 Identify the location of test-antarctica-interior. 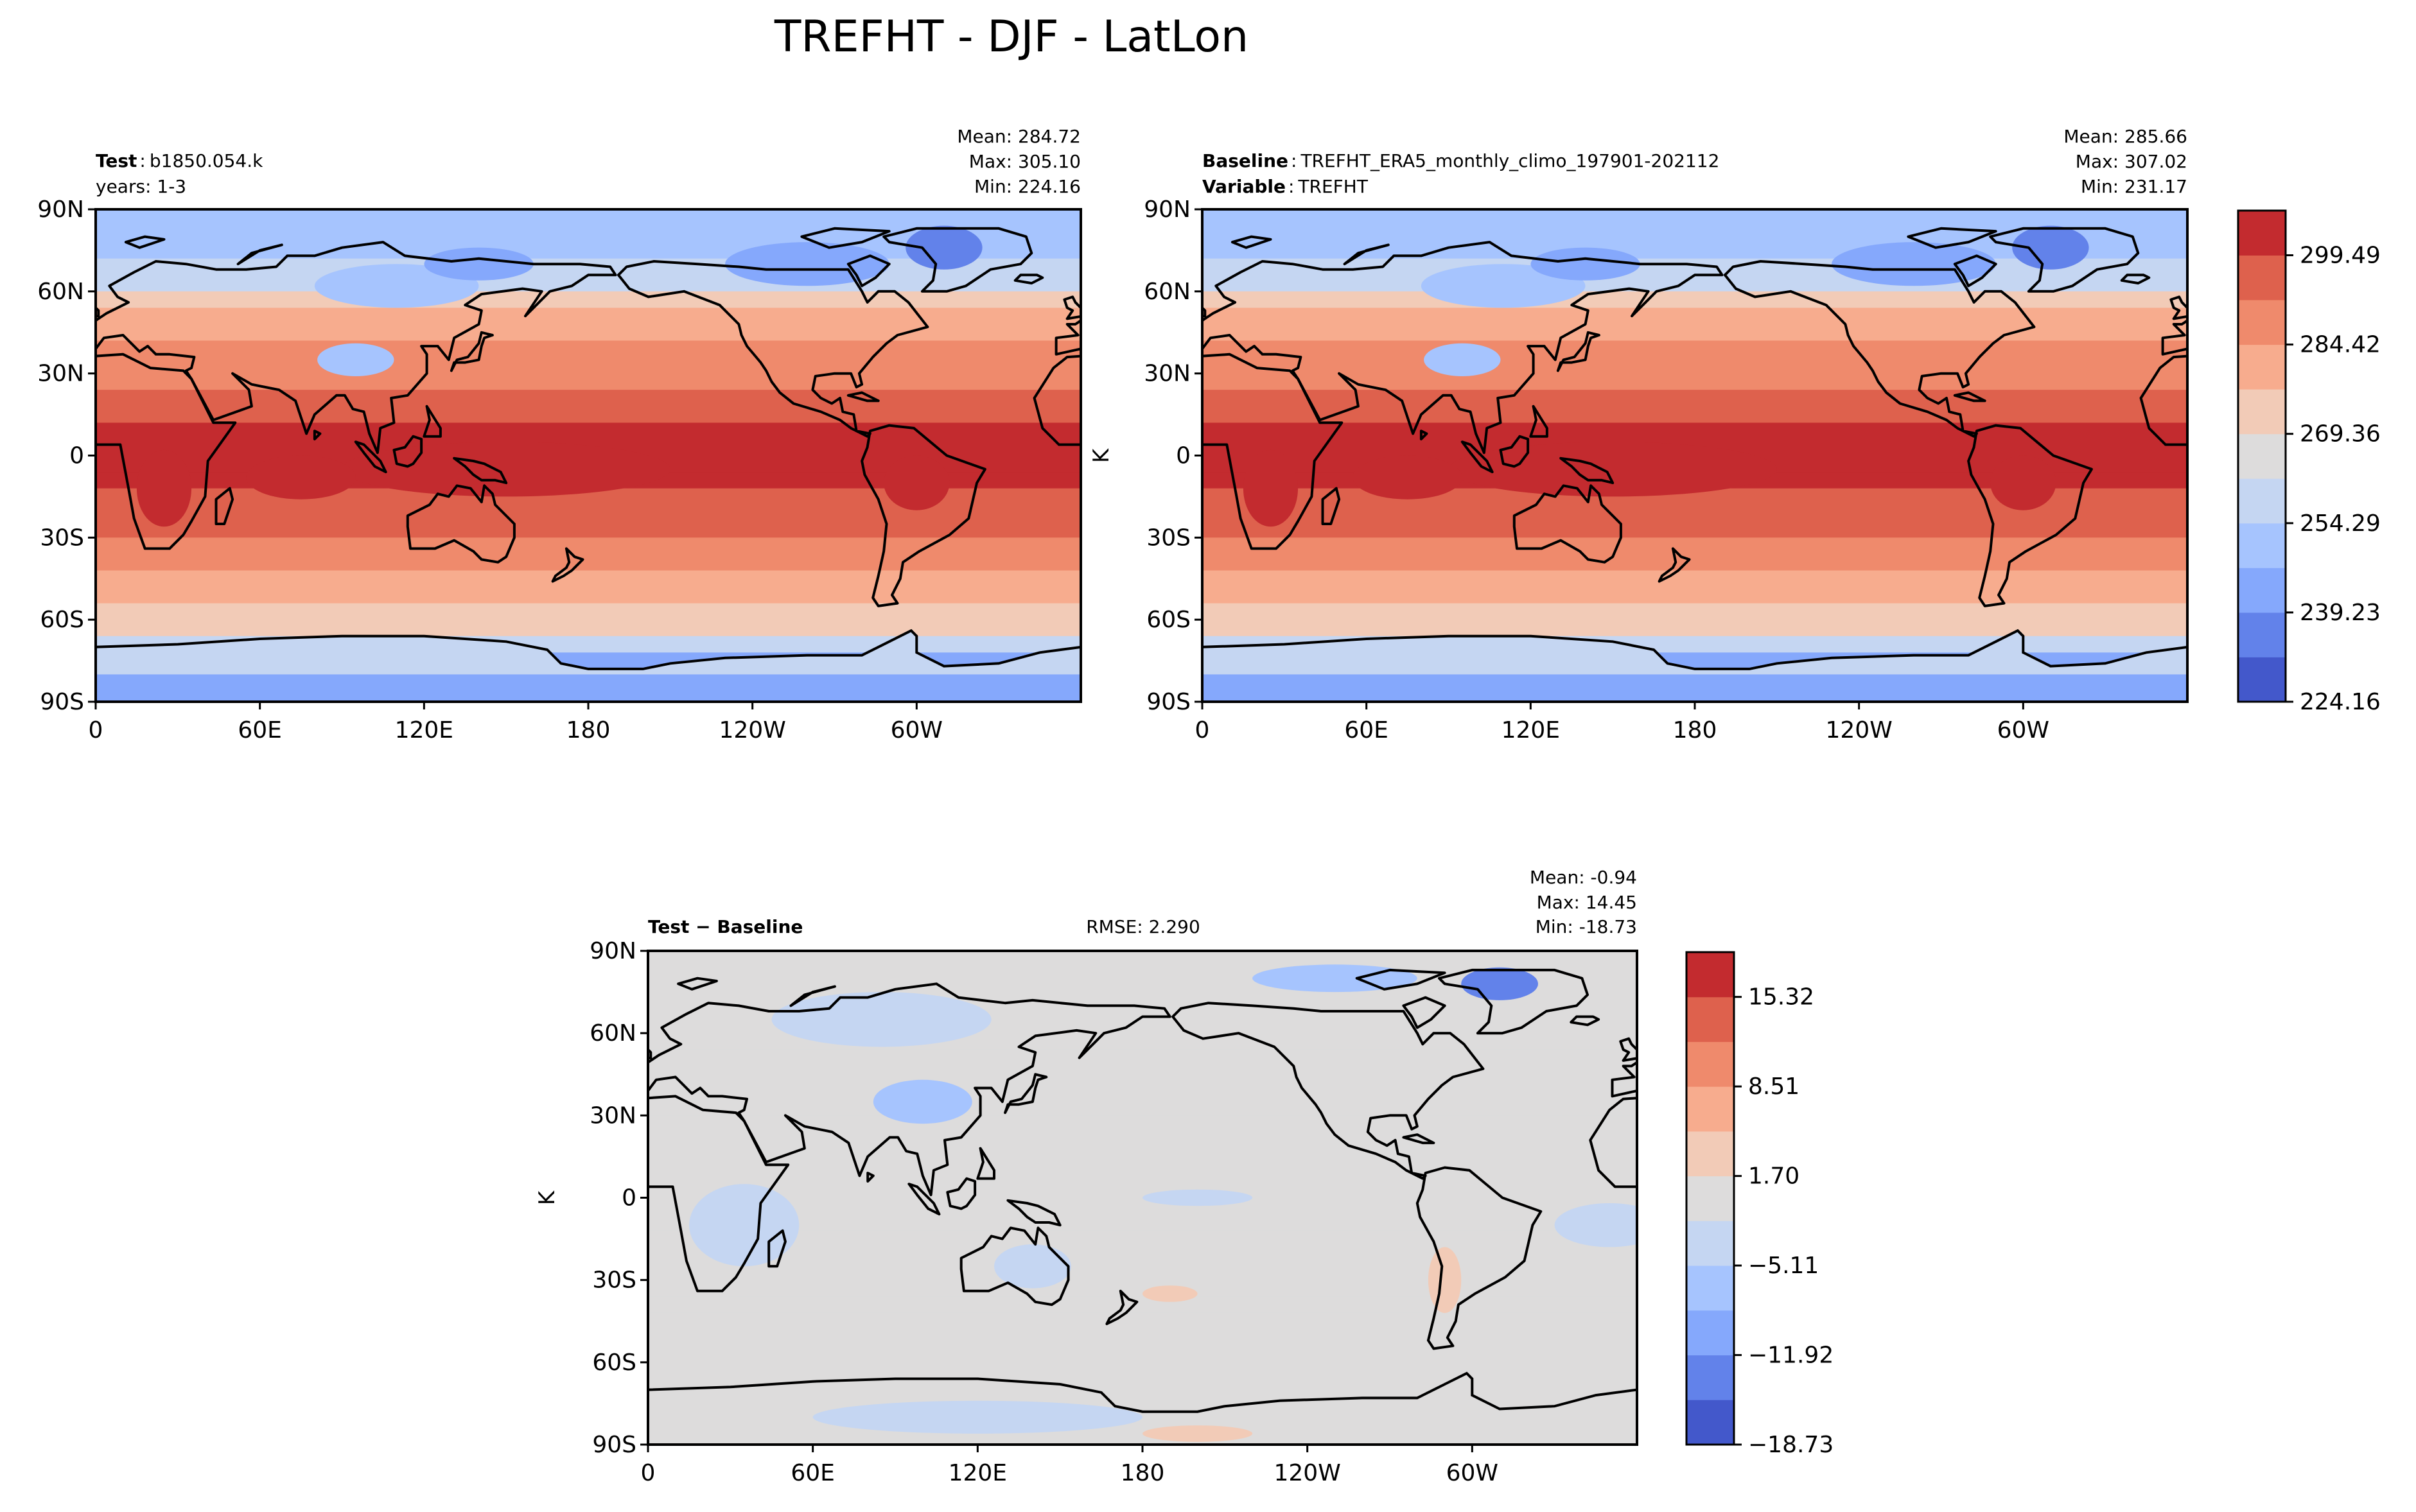
(588, 688).